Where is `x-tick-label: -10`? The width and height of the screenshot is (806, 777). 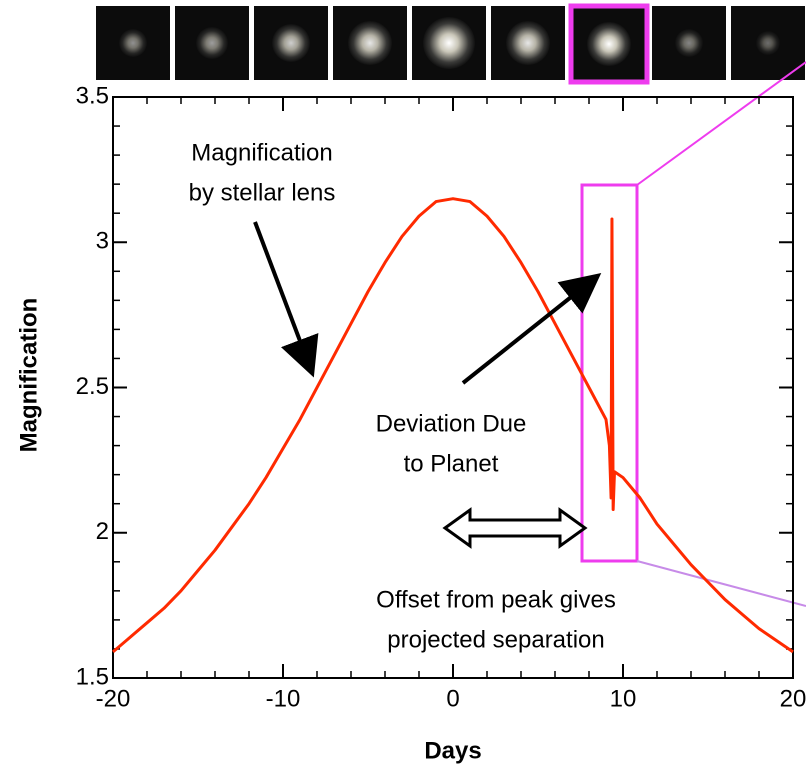 x-tick-label: -10 is located at coordinates (283, 698).